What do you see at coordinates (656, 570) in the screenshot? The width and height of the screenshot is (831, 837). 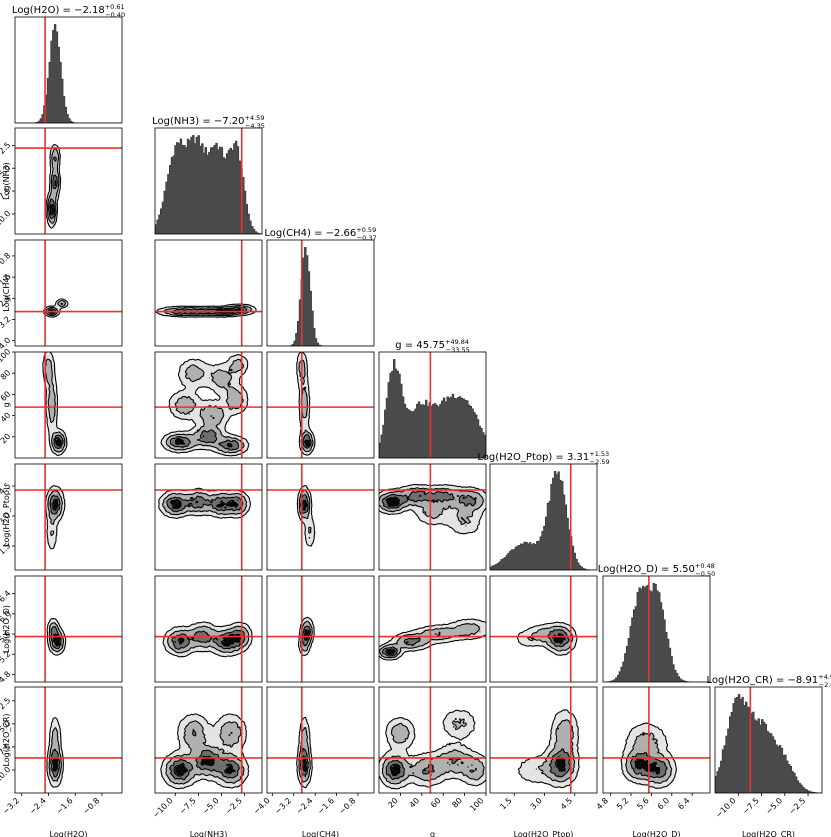 I see `title-d: Log(H2O_D) = 5.50+0.48 −0.50` at bounding box center [656, 570].